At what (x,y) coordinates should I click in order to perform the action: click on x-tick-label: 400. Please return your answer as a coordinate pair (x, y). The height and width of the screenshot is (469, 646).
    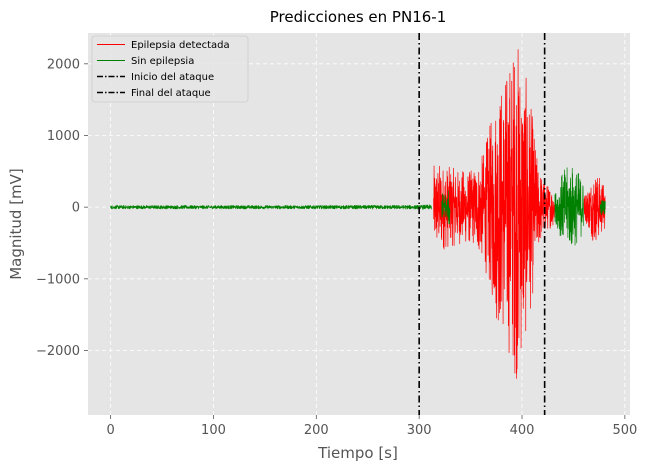
    Looking at the image, I should click on (522, 430).